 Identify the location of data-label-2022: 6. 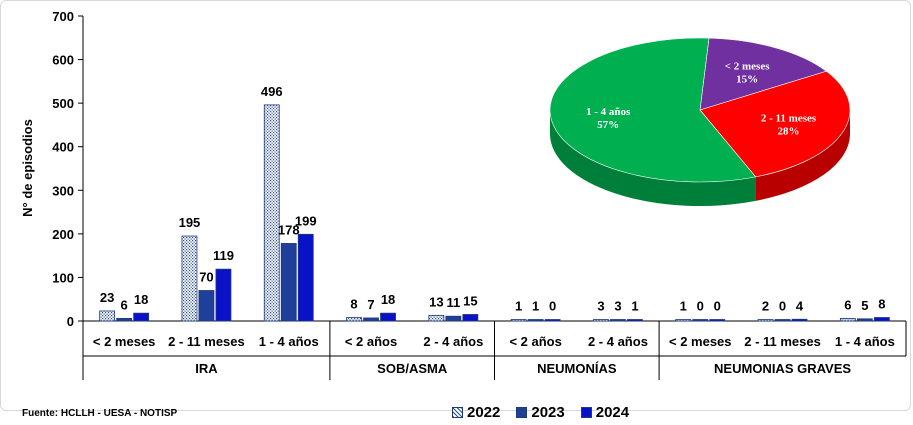
(847, 304).